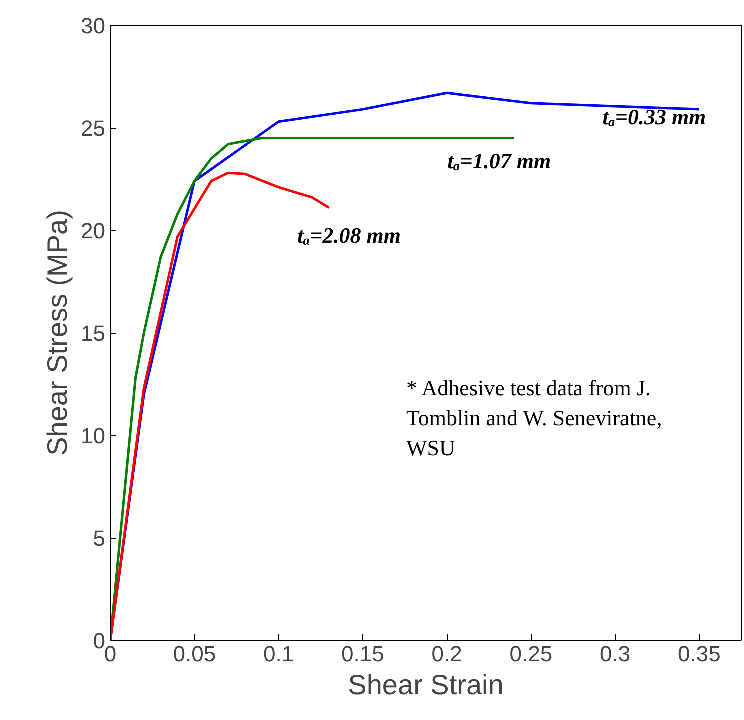 This screenshot has height=720, width=744. Describe the element at coordinates (426, 685) in the screenshot. I see `x-axis-title: Shear Strain` at that location.